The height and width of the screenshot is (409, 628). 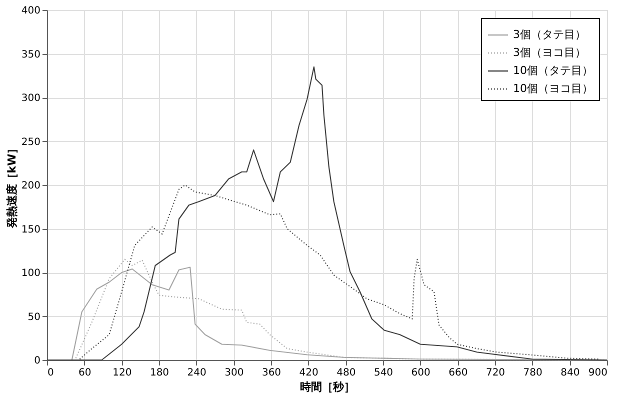 What do you see at coordinates (458, 373) in the screenshot?
I see `x-tick-label: 660` at bounding box center [458, 373].